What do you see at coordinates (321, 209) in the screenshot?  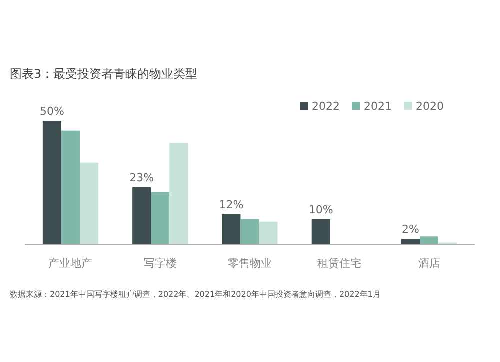 I see `data-label: 10%` at bounding box center [321, 209].